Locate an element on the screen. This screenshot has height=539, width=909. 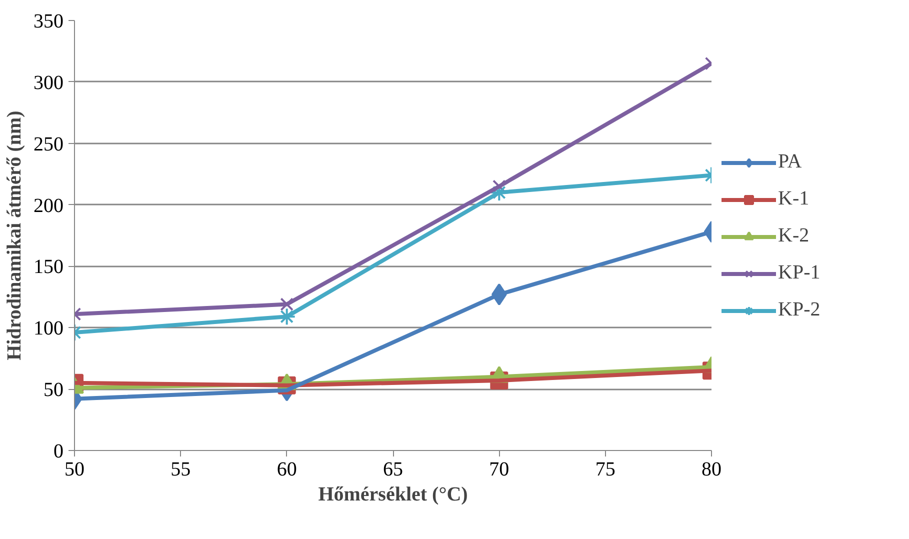
x-tick-label: 60 is located at coordinates (286, 469).